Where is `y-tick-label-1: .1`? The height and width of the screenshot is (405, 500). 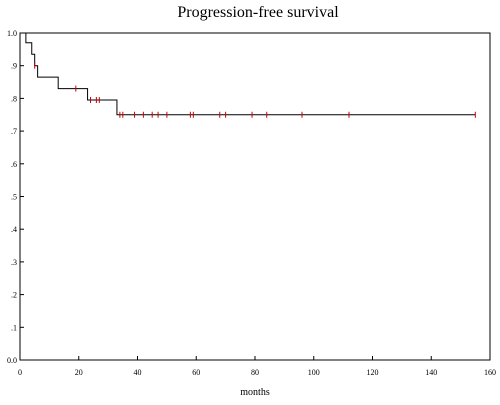 y-tick-label-1: .1 is located at coordinates (14, 327).